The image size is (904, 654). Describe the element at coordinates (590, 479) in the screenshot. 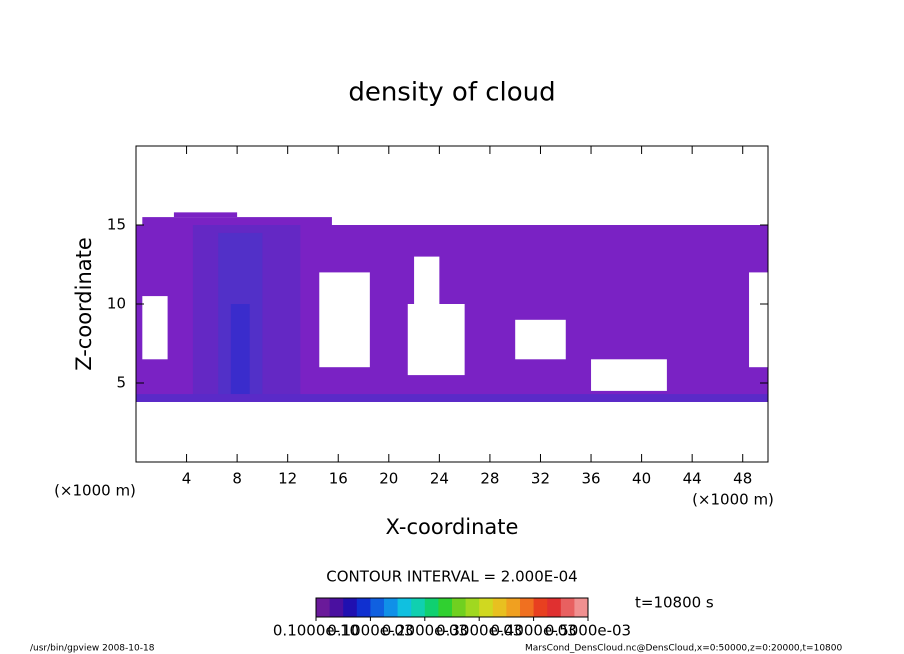

I see `x-tick-label: 36` at that location.